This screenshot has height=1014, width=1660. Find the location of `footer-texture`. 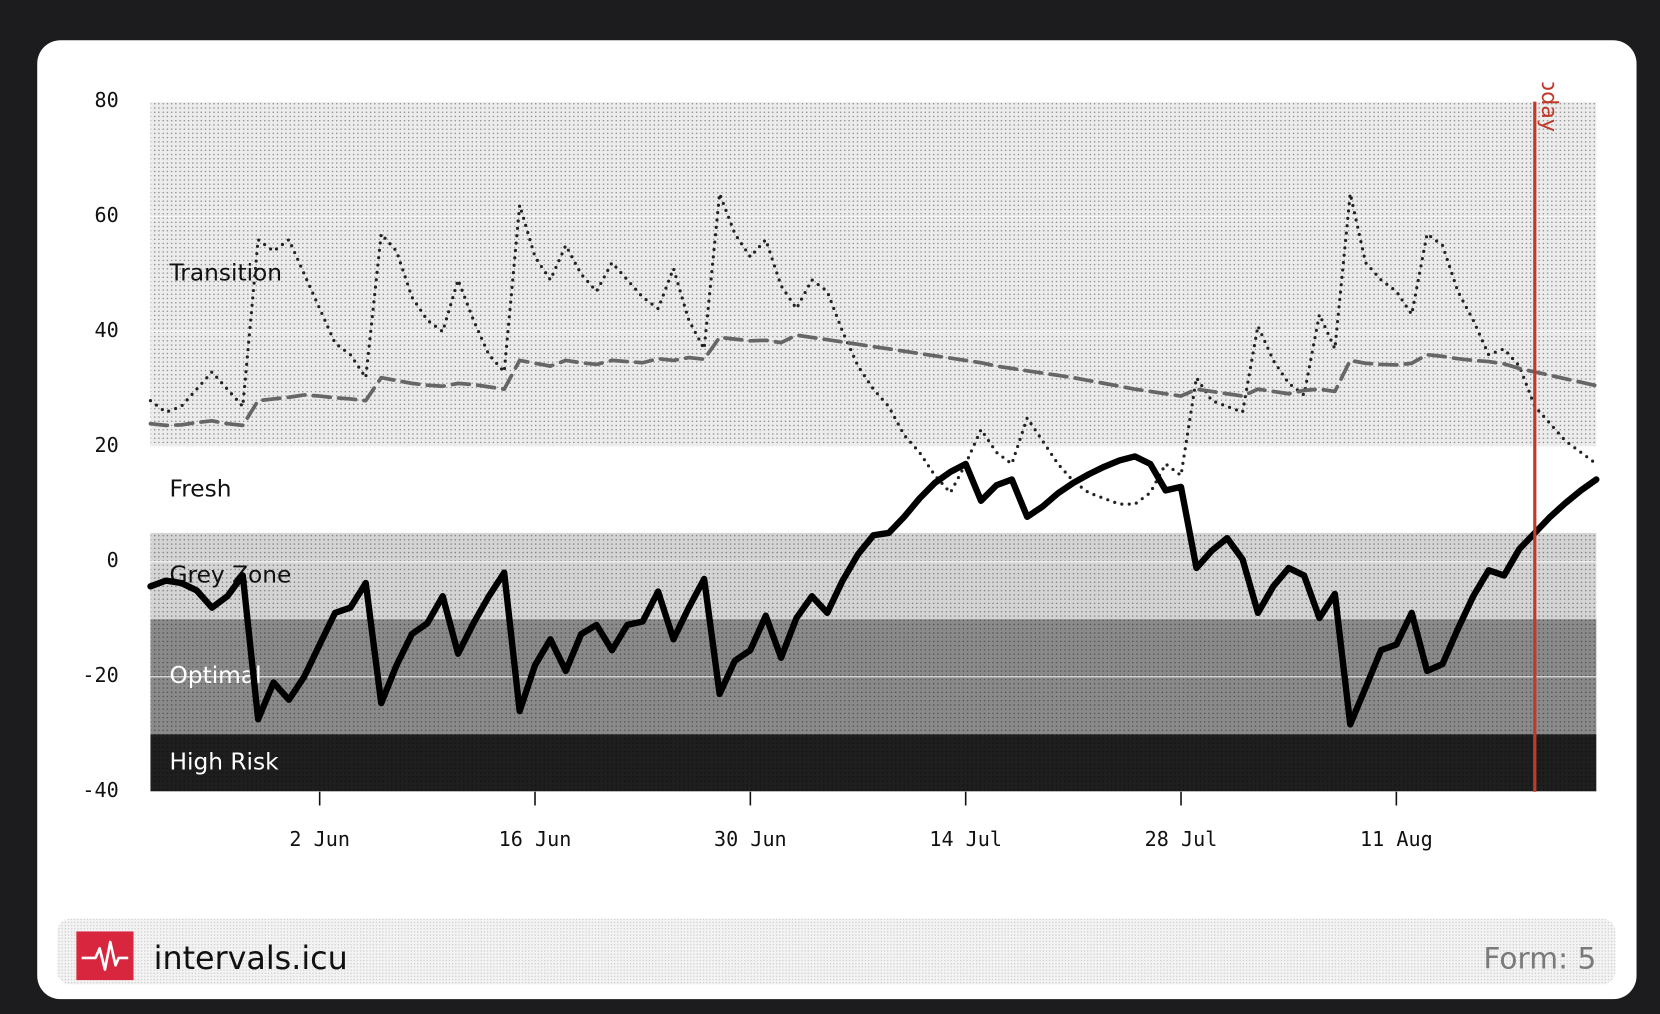

footer-texture is located at coordinates (836, 951).